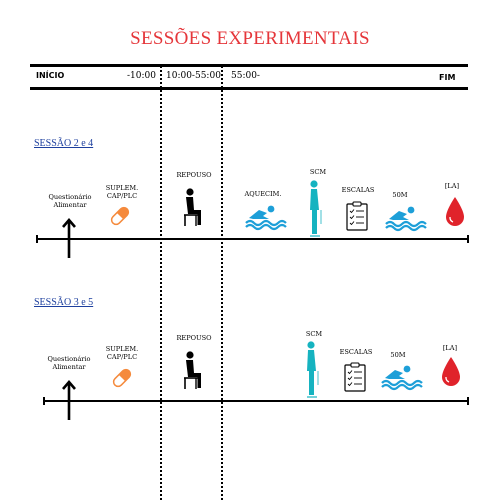  I want to click on header-time-3: 55:00-, so click(245, 76).